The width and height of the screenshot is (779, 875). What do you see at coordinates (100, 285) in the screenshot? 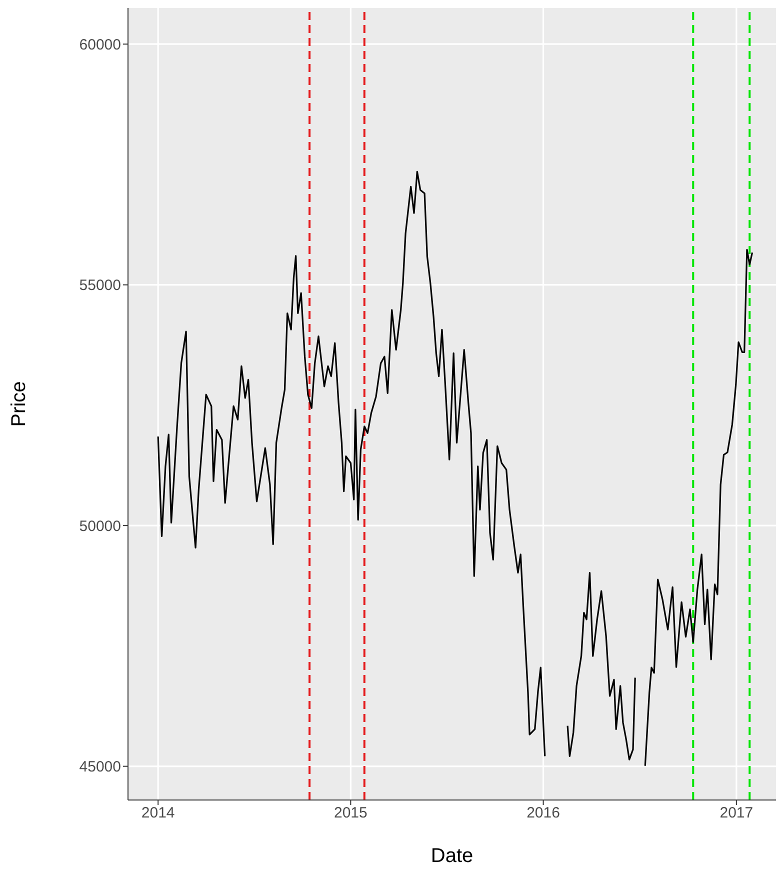
I see `y-tick-label: 55000` at bounding box center [100, 285].